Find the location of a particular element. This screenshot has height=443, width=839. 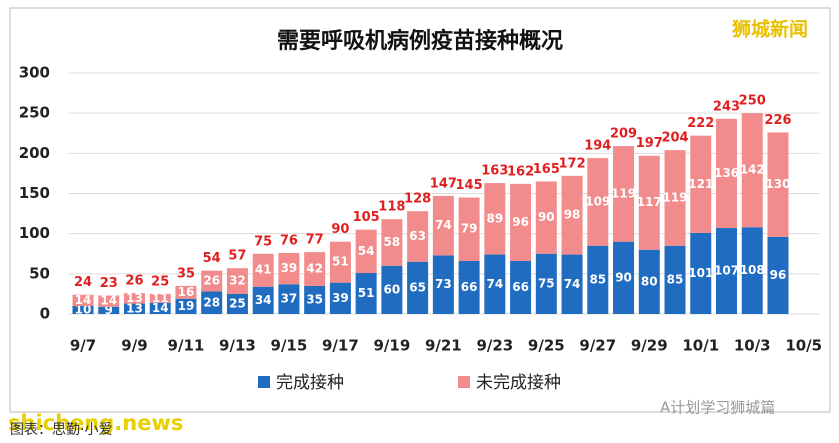

total-label: 57 is located at coordinates (237, 256).